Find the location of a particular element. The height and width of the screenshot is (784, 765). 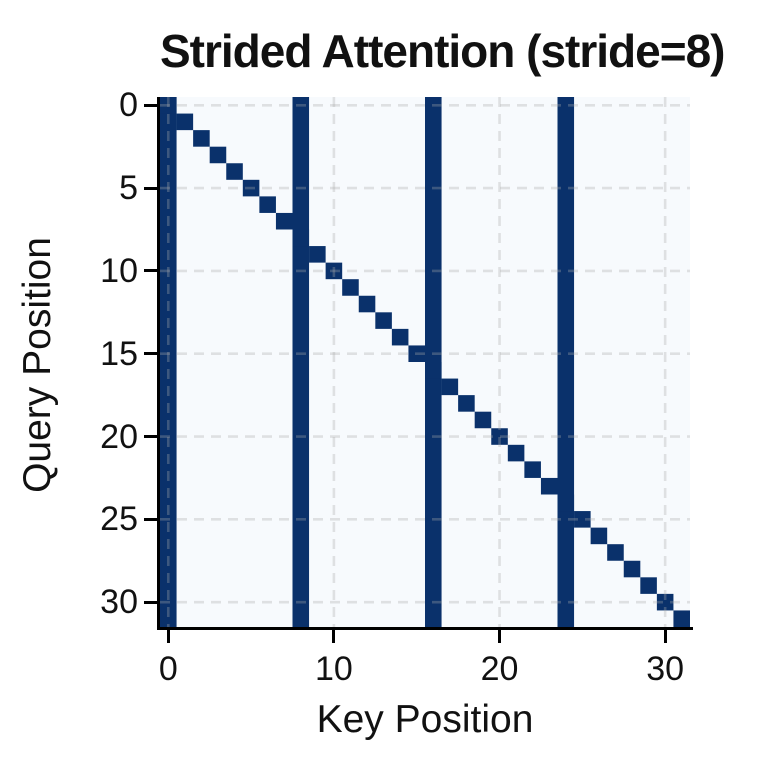

y-tick-label-25: 25 is located at coordinates (119, 519).